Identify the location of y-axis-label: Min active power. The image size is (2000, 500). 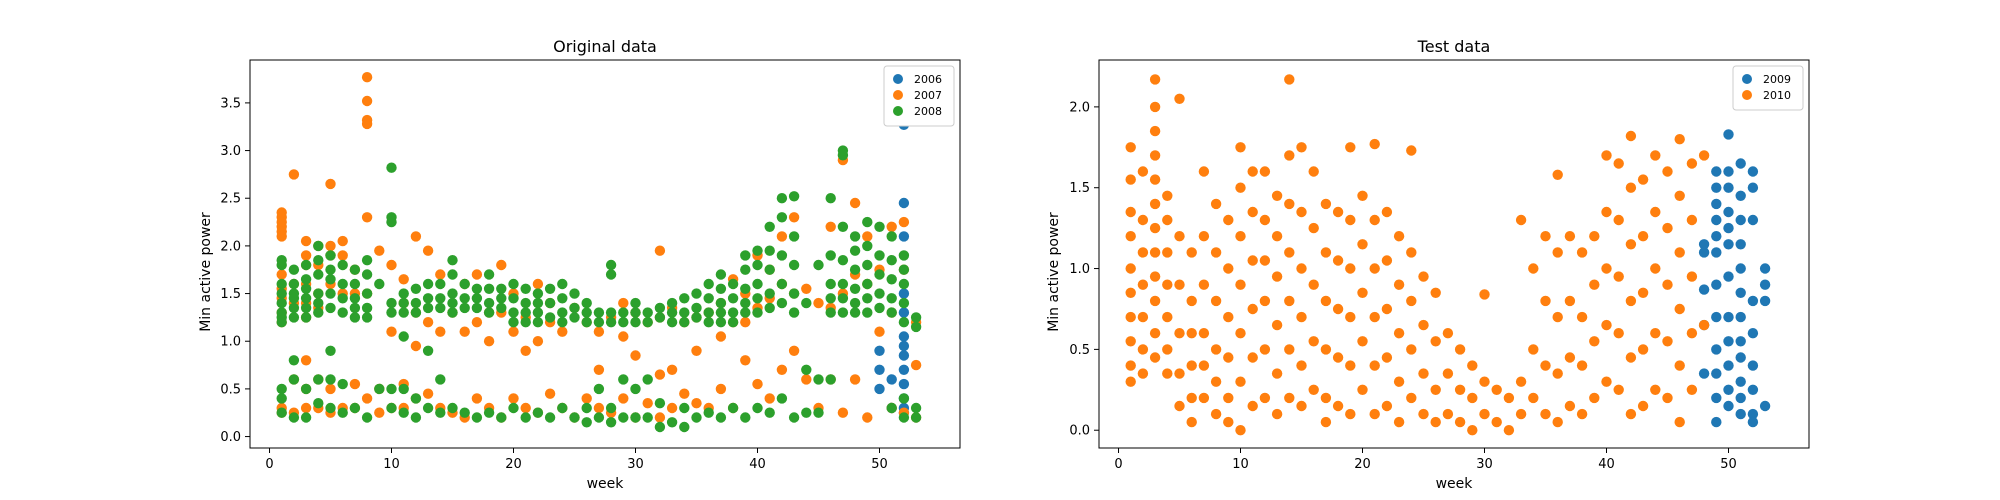
(1054, 272).